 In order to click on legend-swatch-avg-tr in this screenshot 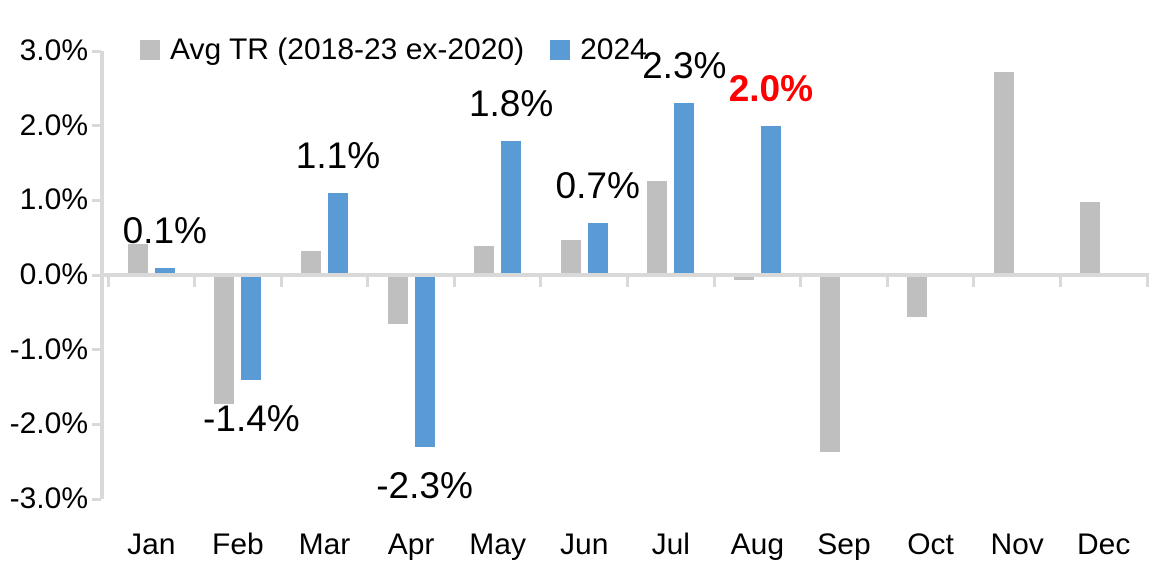, I will do `click(150, 50)`.